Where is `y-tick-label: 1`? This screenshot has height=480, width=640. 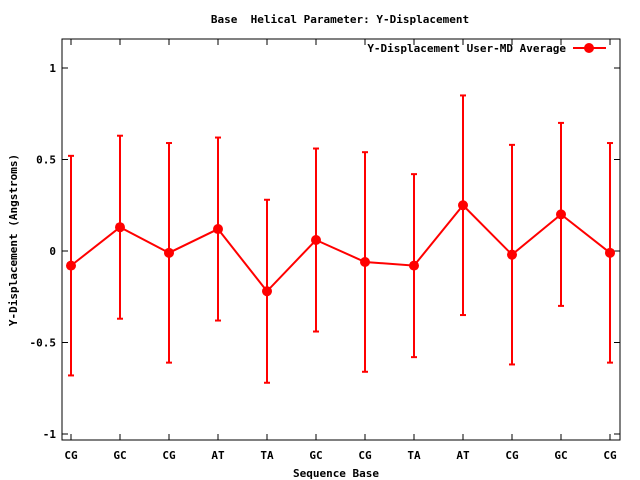
y-tick-label: 1 is located at coordinates (52, 68).